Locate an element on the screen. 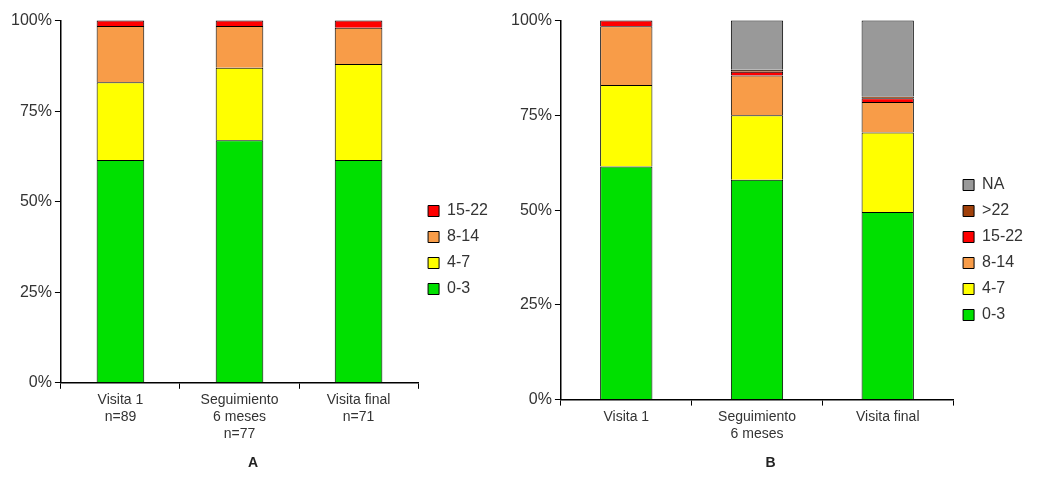 The image size is (1055, 490). text: A is located at coordinates (253, 462).